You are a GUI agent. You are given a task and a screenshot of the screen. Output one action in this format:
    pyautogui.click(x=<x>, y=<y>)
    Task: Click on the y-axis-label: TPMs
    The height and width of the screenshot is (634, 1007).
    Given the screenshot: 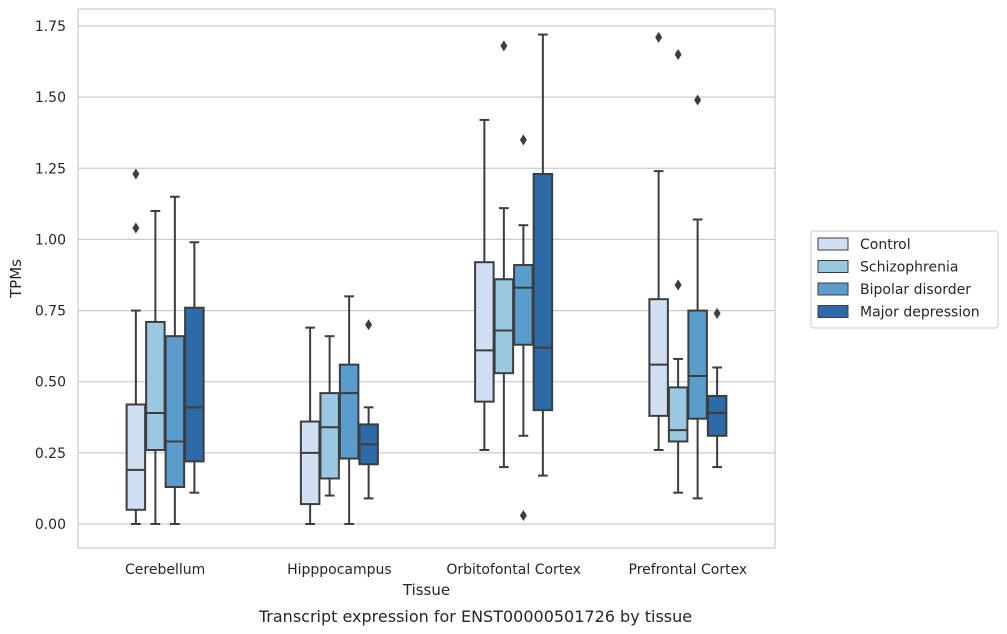 What is the action you would take?
    pyautogui.click(x=16, y=279)
    